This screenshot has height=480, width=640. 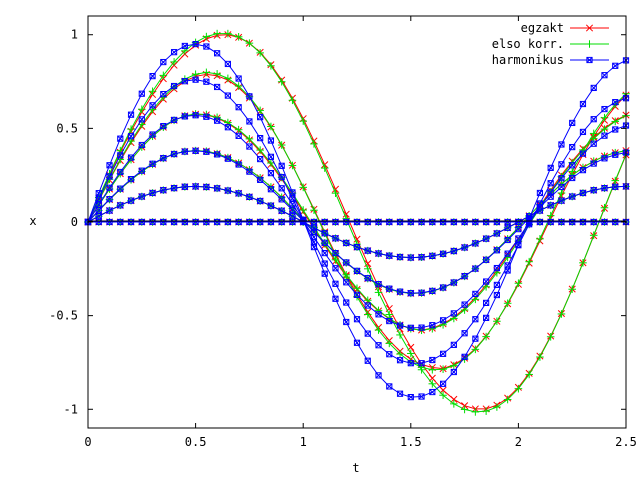 What do you see at coordinates (74, 222) in the screenshot?
I see `y-tick-label: 0` at bounding box center [74, 222].